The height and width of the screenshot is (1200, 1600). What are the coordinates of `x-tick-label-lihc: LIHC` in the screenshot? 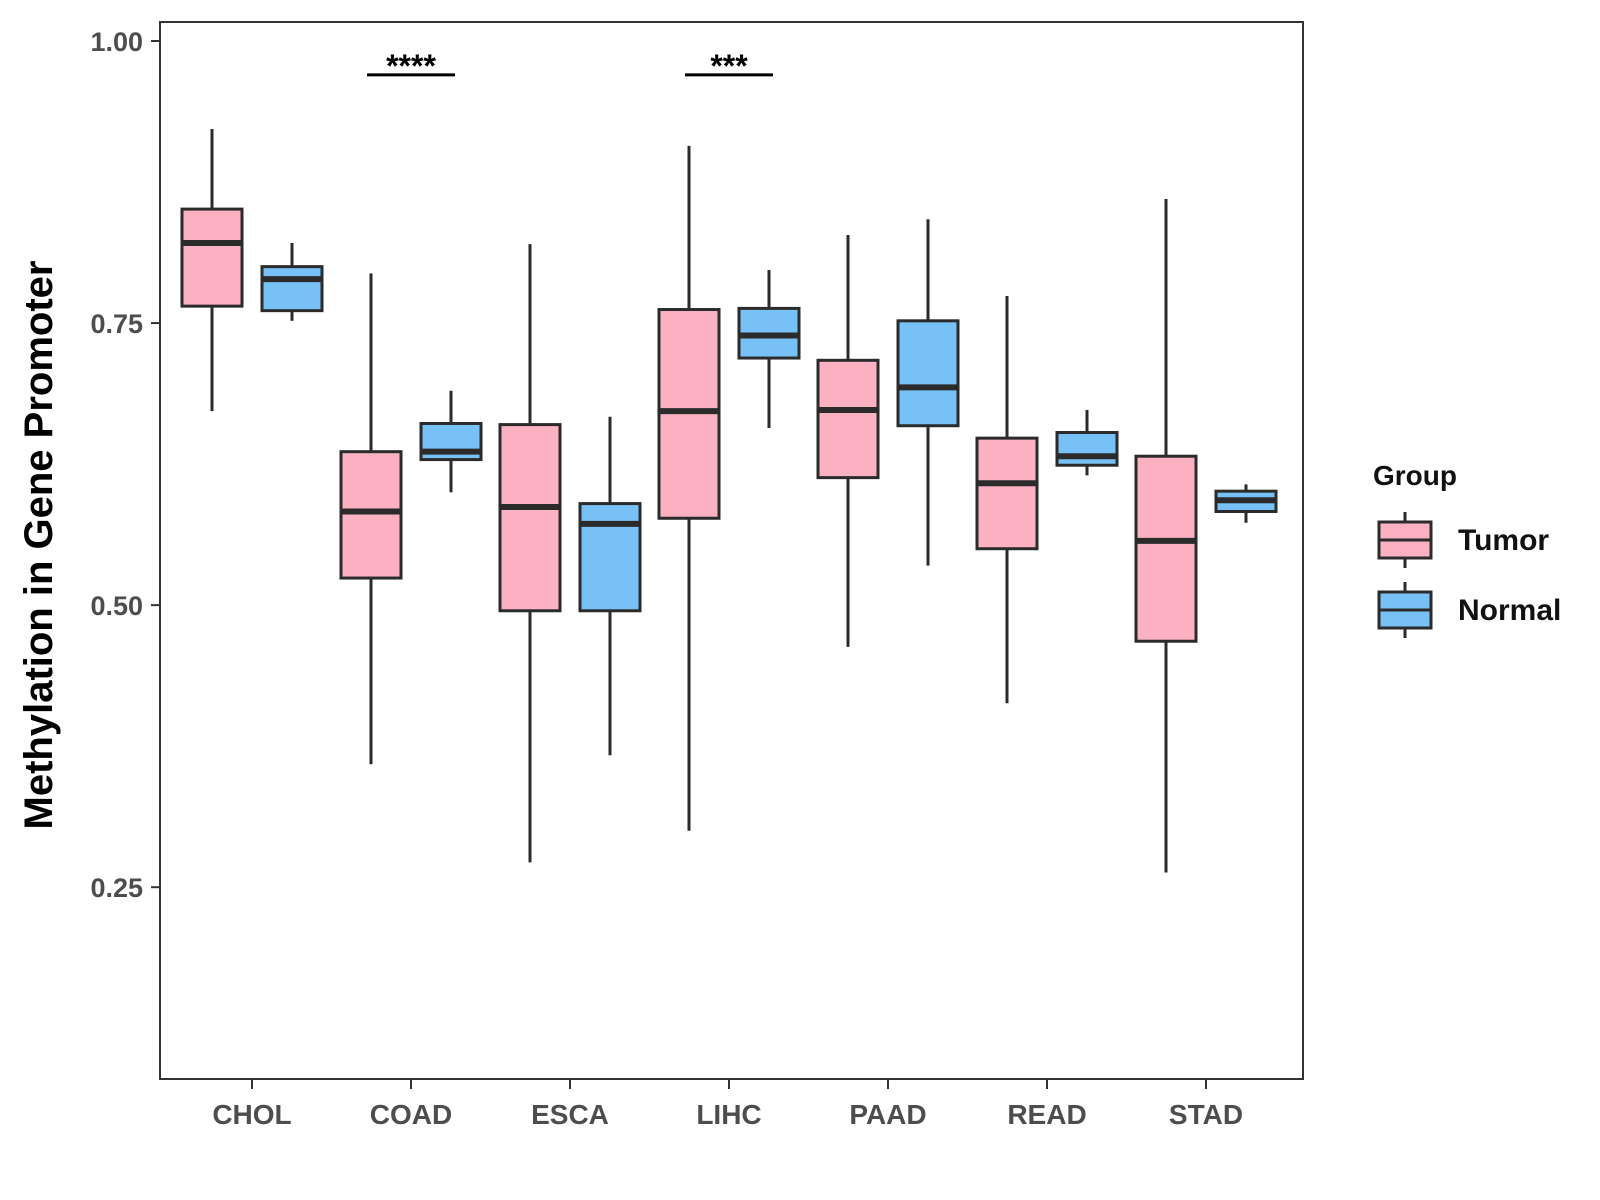 It's located at (728, 1114).